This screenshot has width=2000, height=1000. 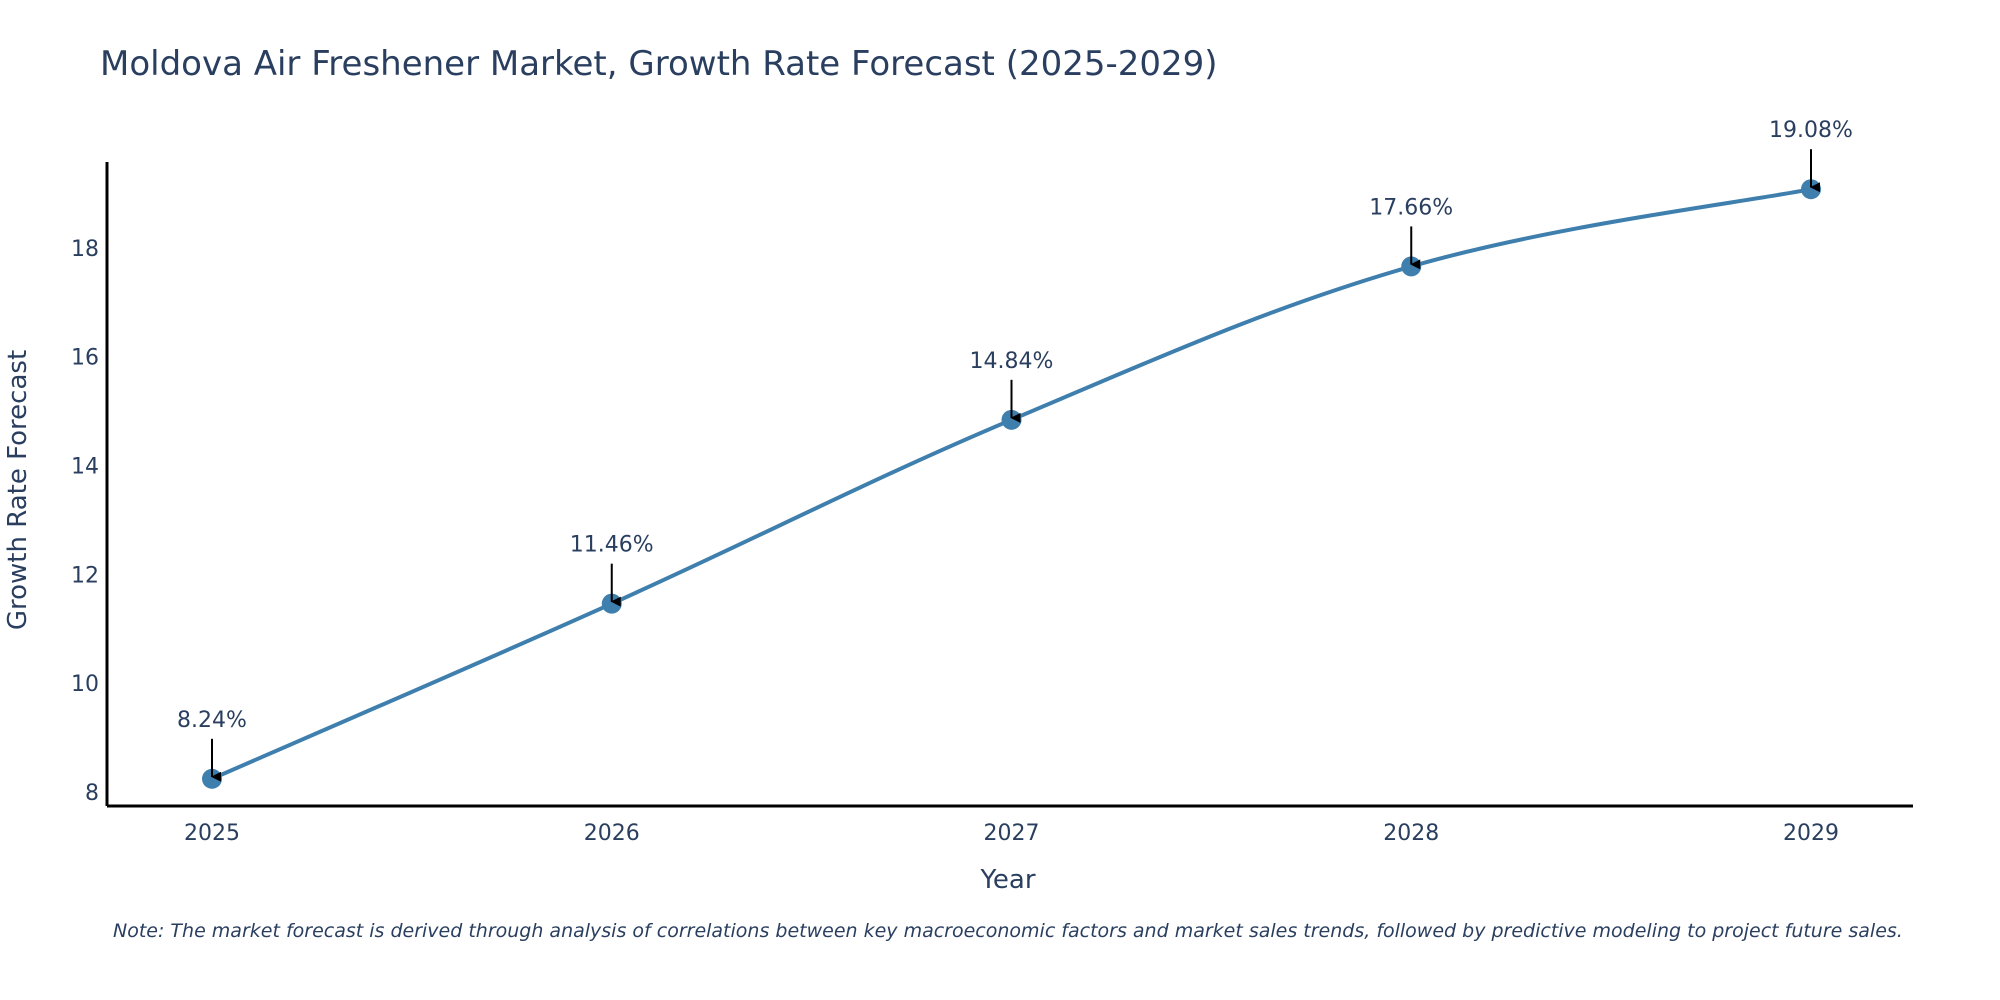 What do you see at coordinates (85, 684) in the screenshot?
I see `y-tick-label-1: 10` at bounding box center [85, 684].